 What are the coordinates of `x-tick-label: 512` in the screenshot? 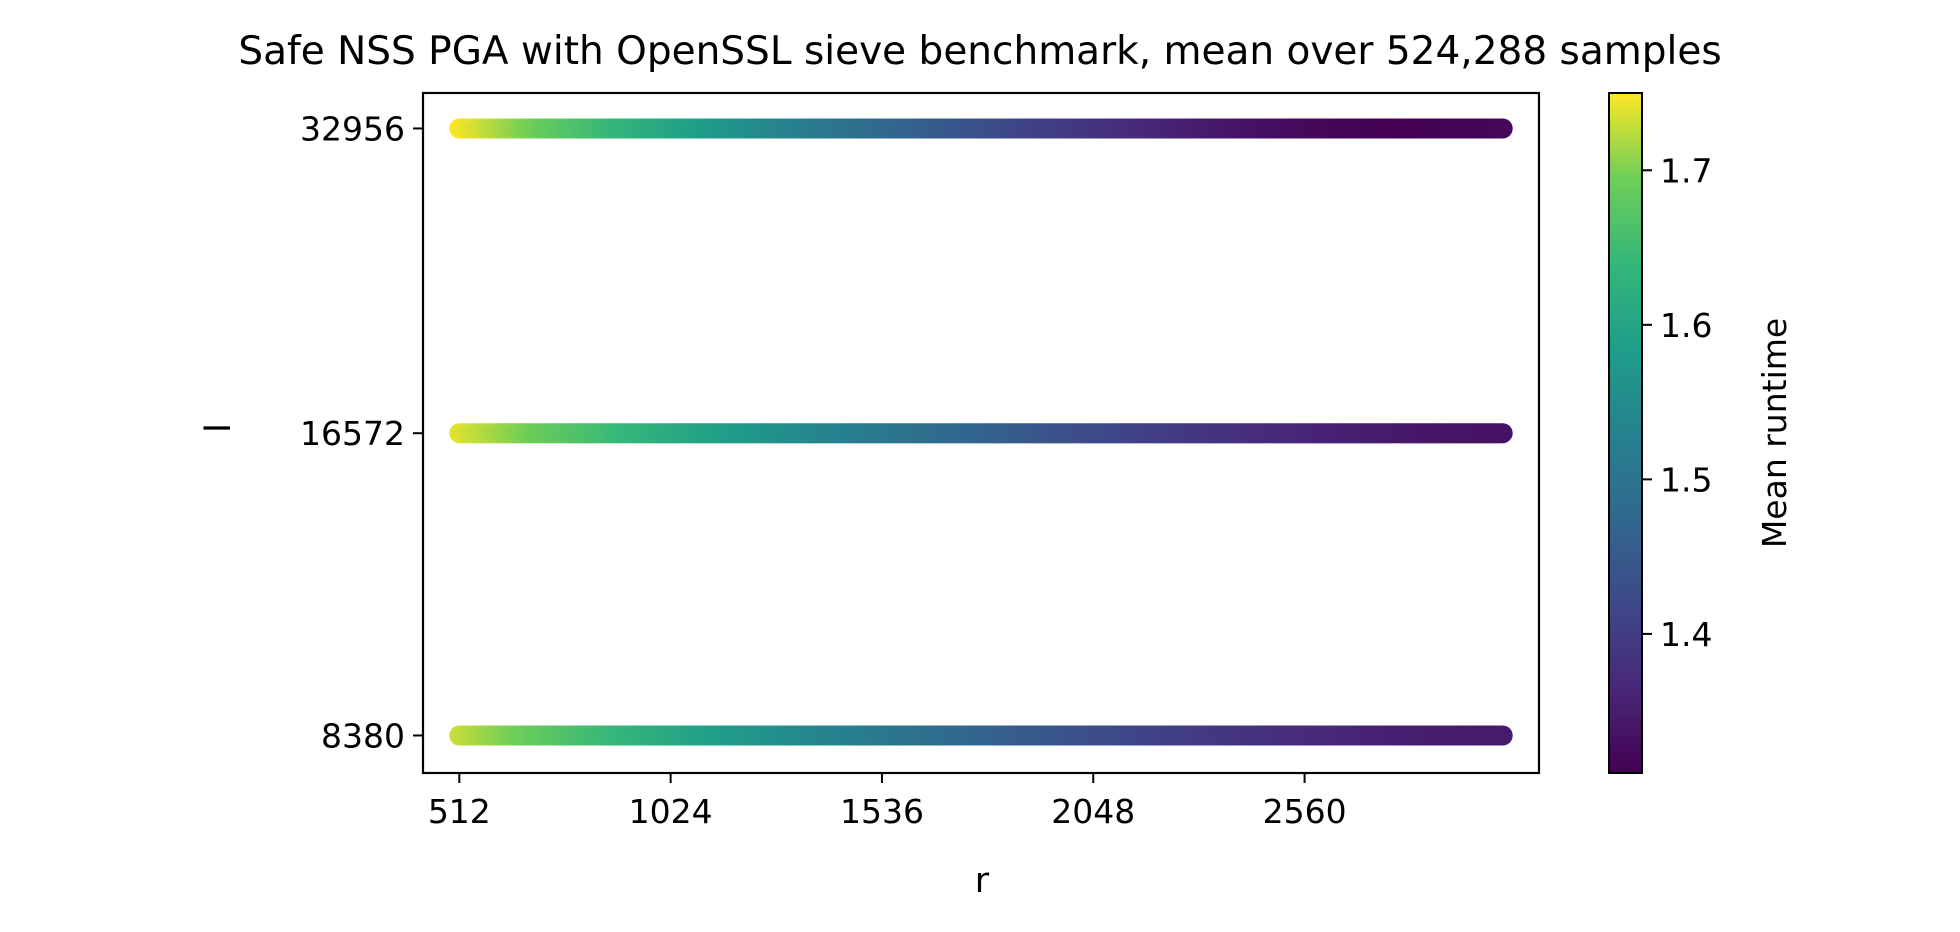 It's located at (459, 811).